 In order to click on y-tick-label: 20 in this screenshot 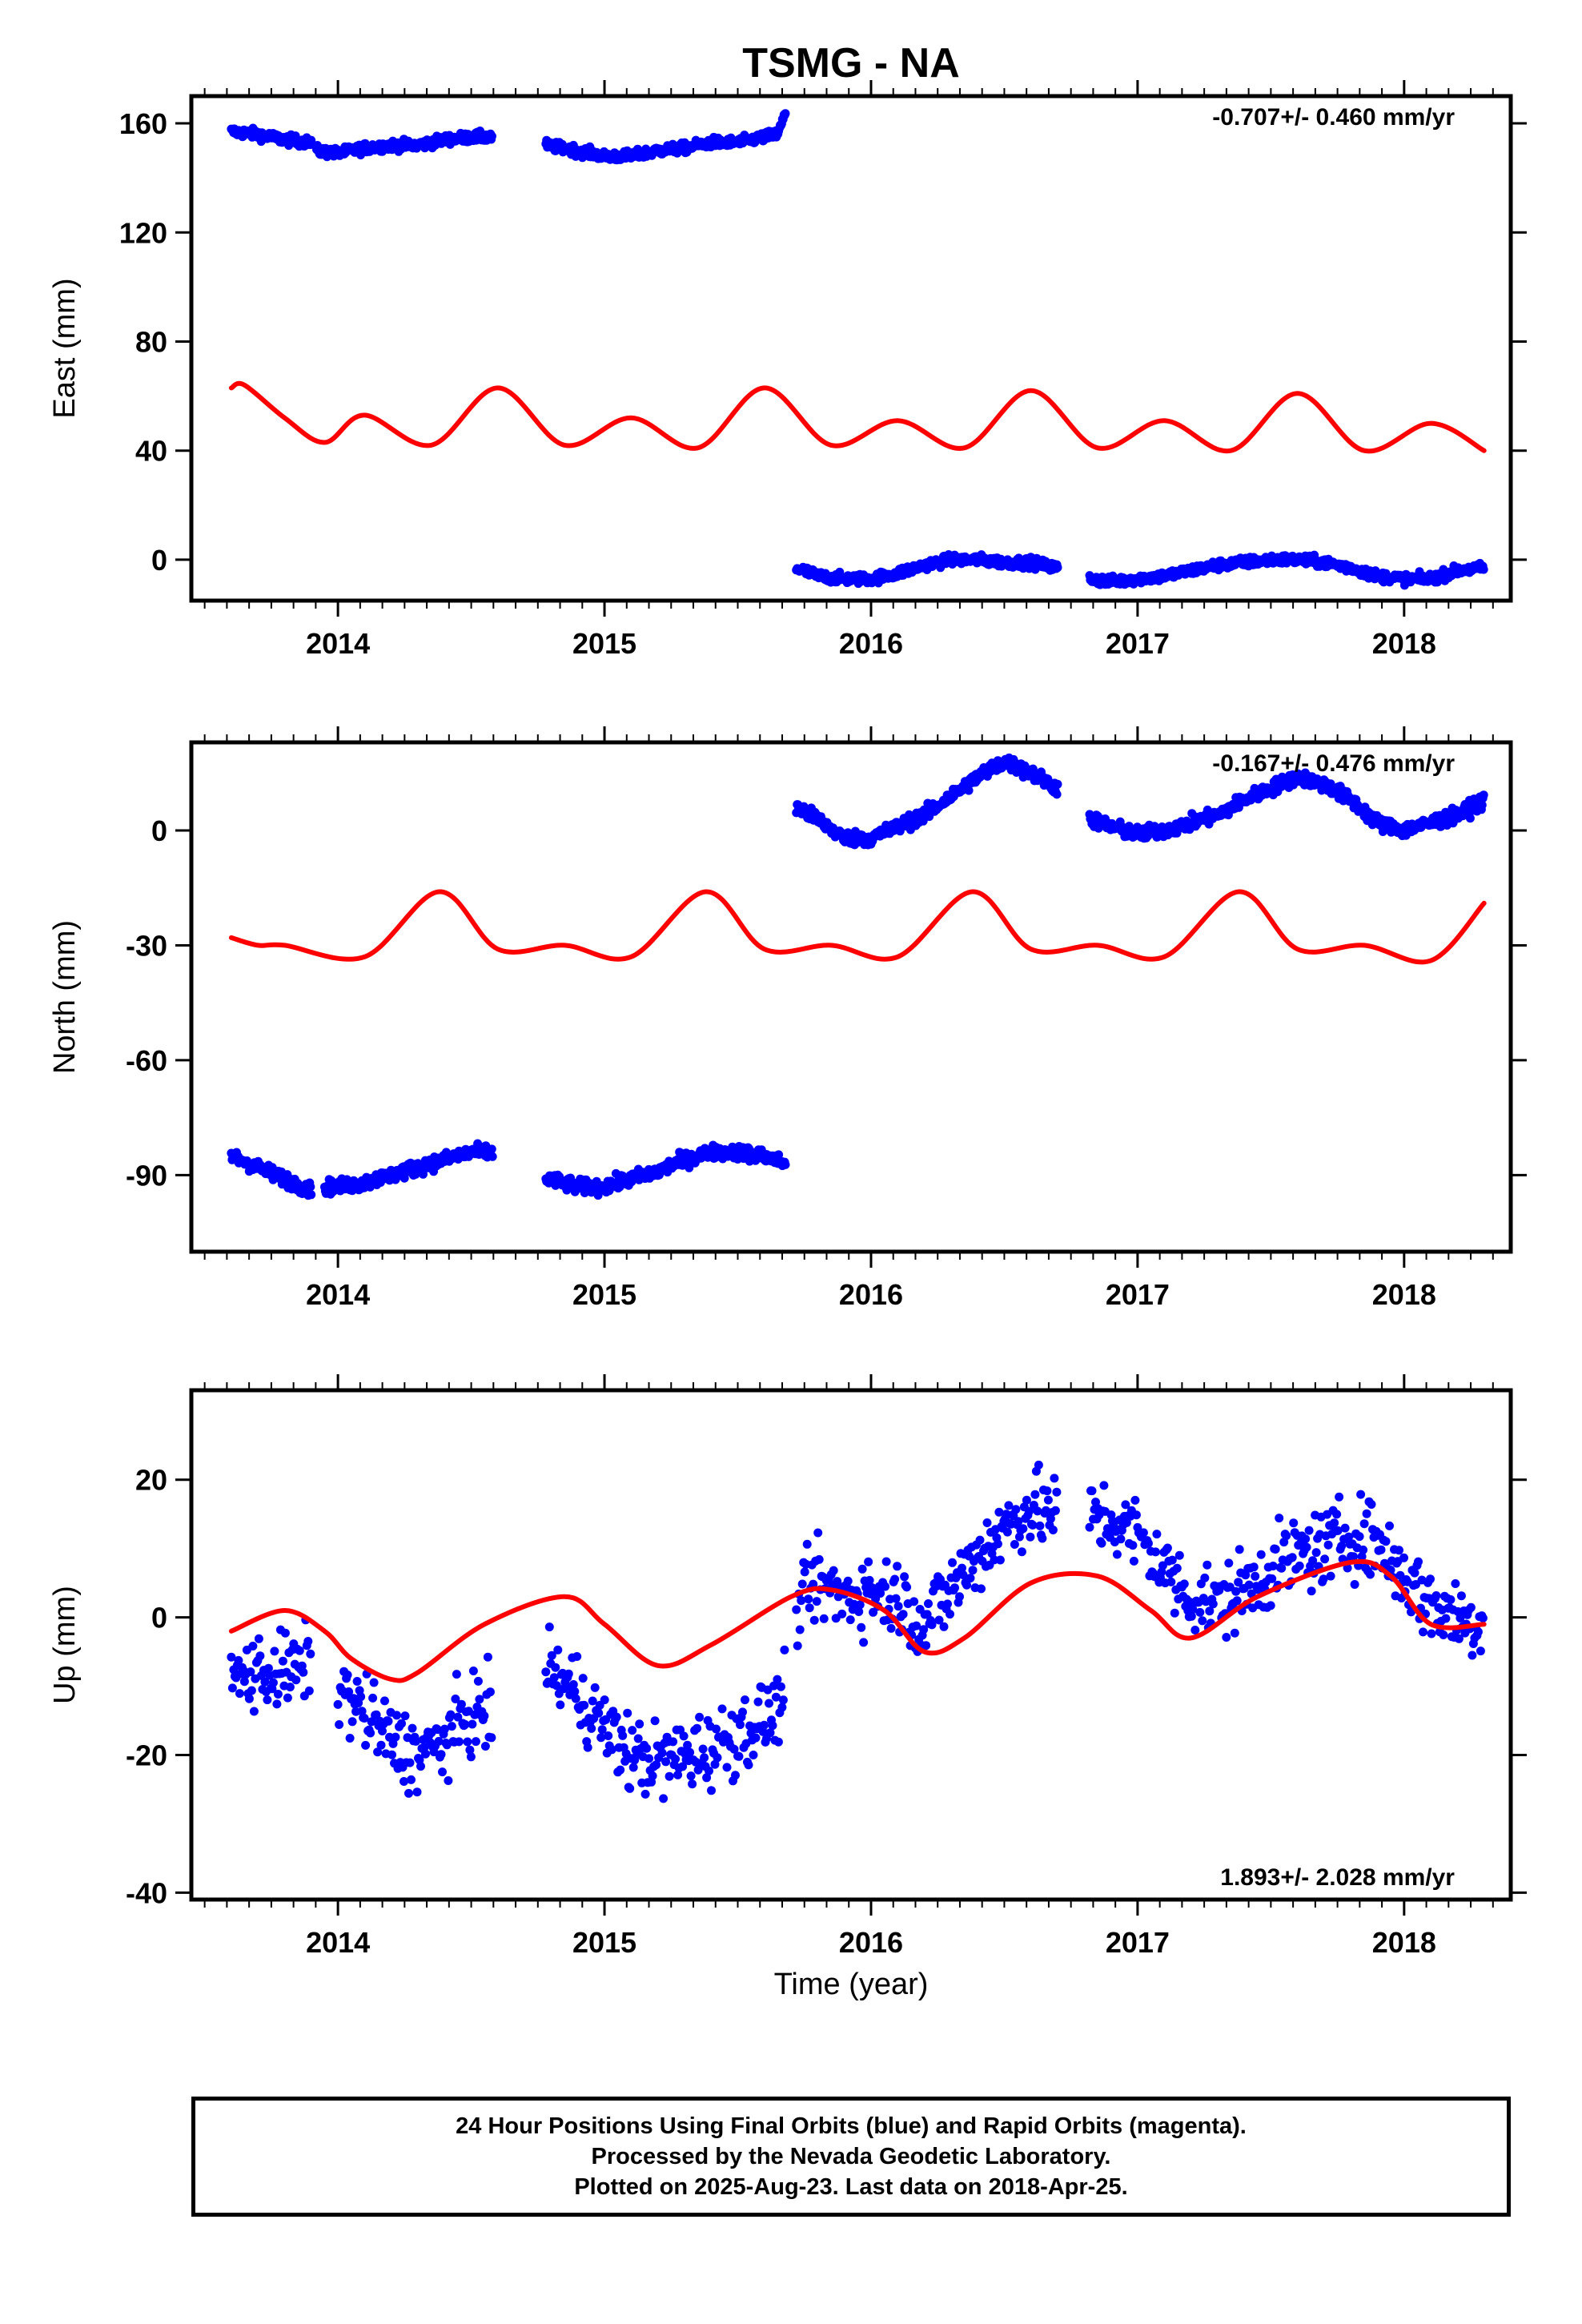, I will do `click(151, 1480)`.